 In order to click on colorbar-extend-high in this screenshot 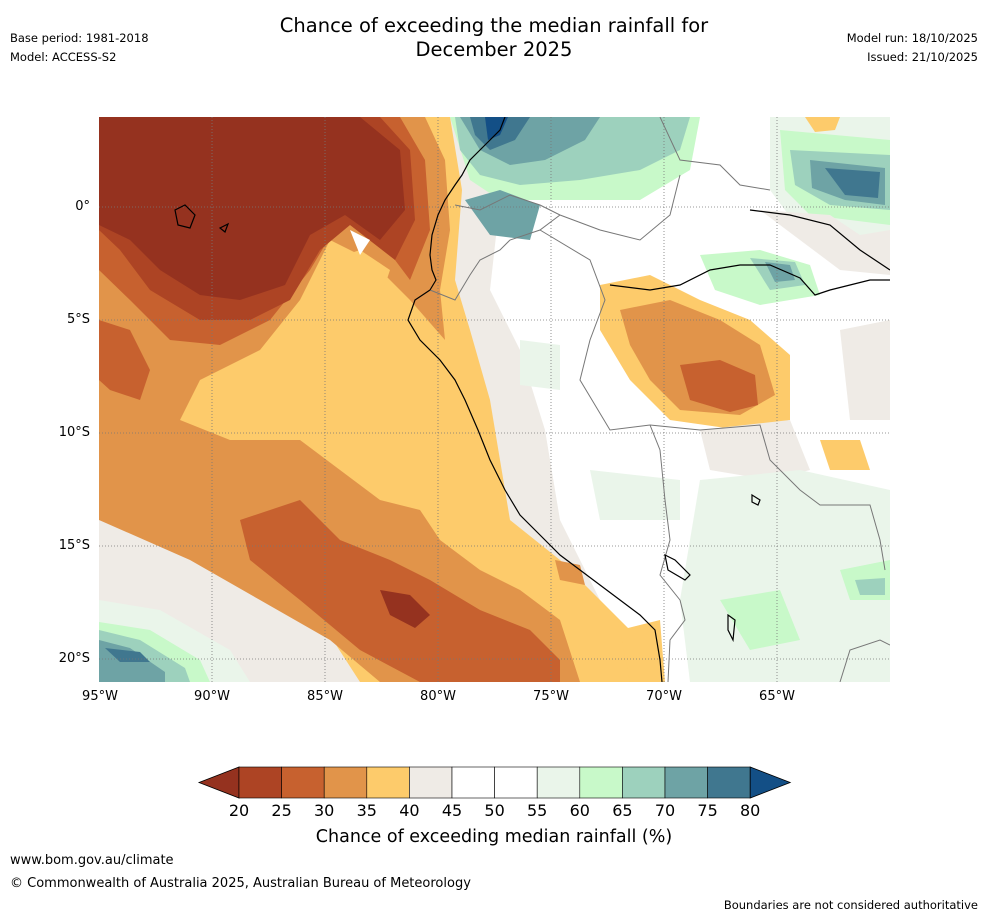, I will do `click(770, 782)`.